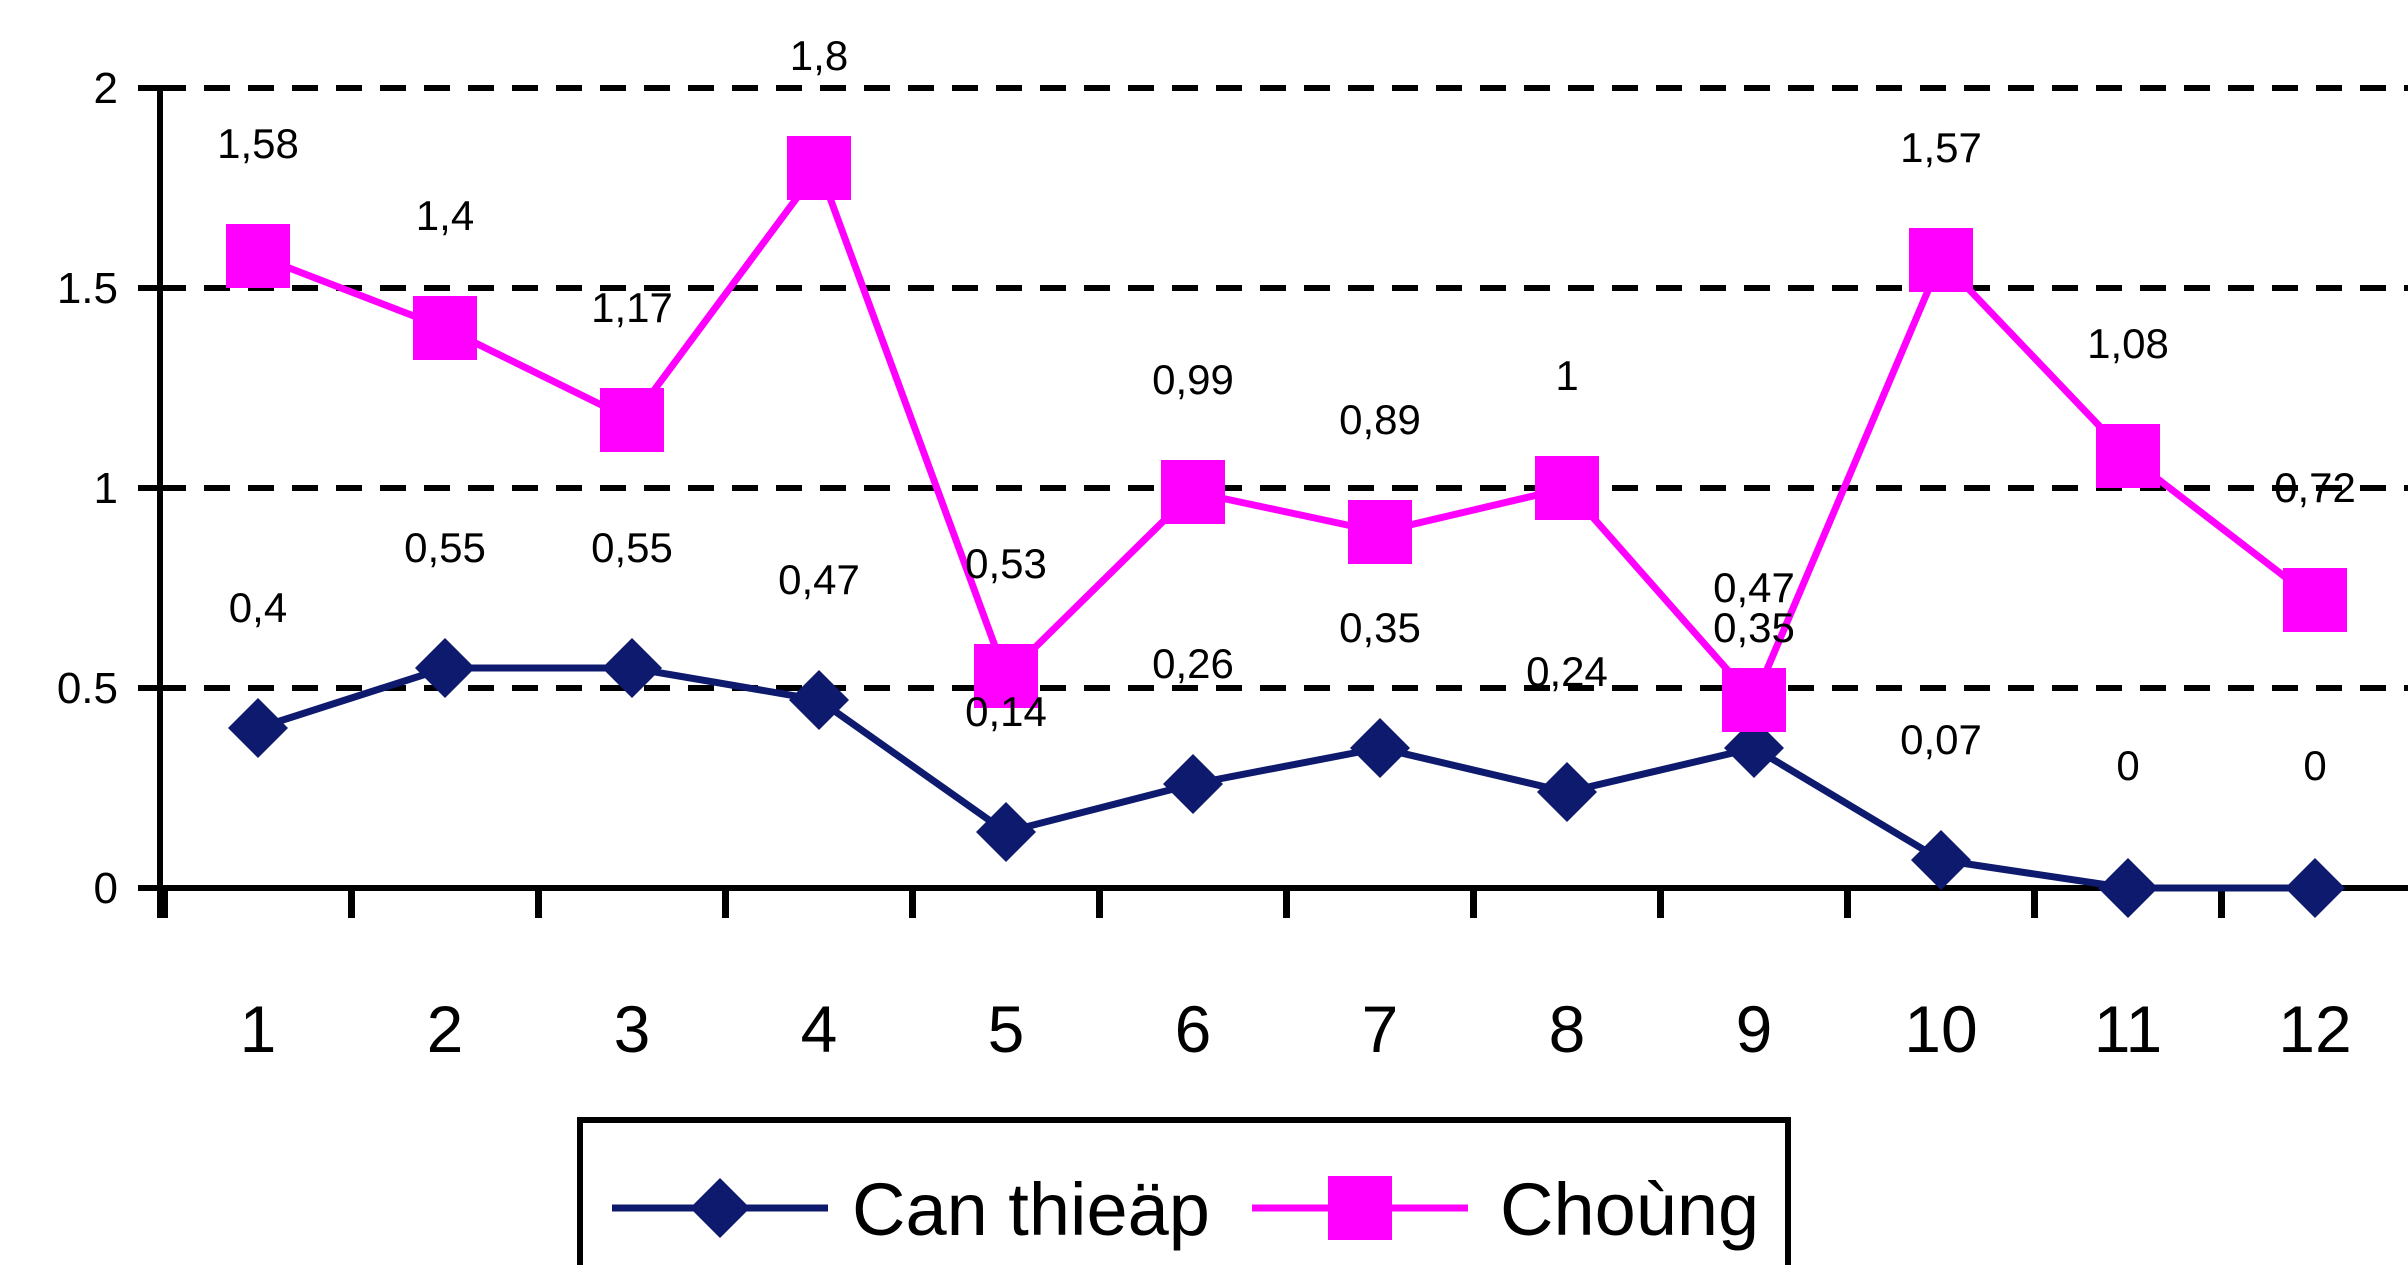  What do you see at coordinates (1629, 1209) in the screenshot?
I see `legend-label-series-2: Choùng` at bounding box center [1629, 1209].